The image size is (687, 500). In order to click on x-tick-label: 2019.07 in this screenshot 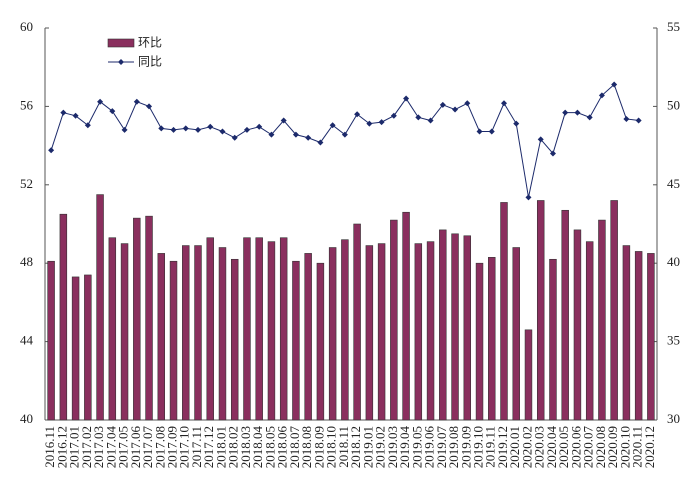, I will do `click(441, 447)`.